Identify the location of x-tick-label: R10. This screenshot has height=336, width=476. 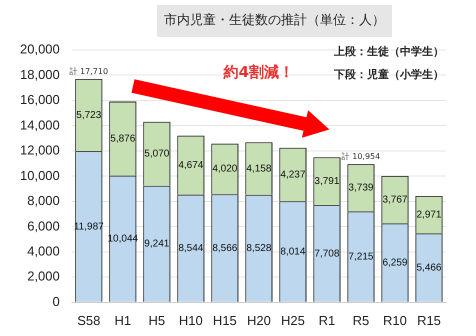
(395, 320).